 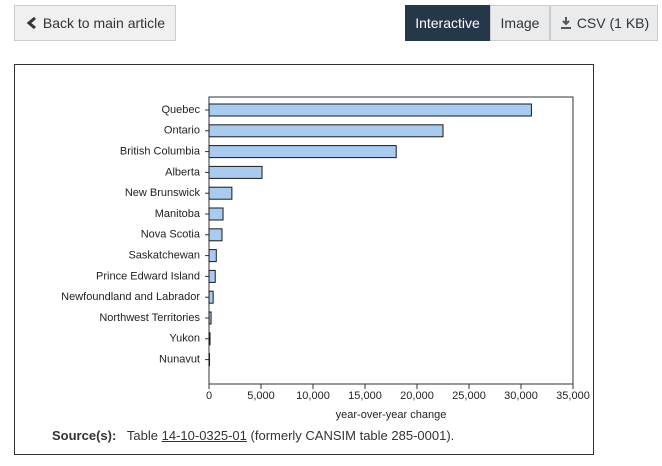 I want to click on x-tick-label: 20,000, so click(x=417, y=396).